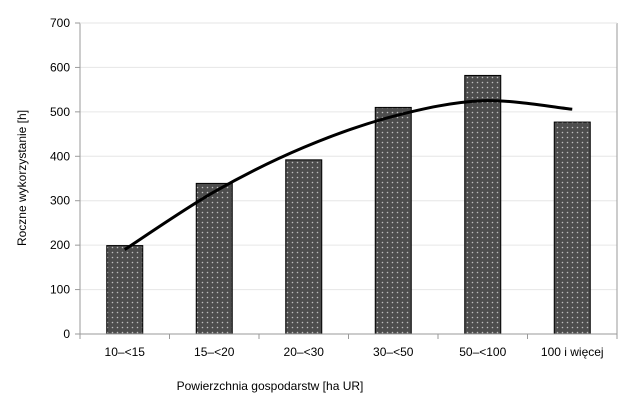 This screenshot has height=407, width=632. I want to click on y-tick-label: 200, so click(60, 245).